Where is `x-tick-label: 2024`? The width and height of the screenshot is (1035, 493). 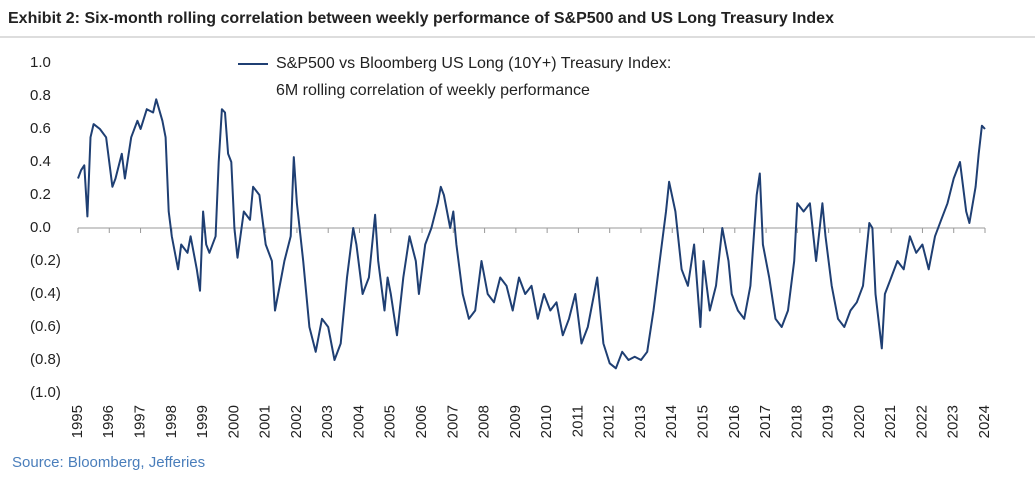 x-tick-label: 2024 is located at coordinates (984, 421).